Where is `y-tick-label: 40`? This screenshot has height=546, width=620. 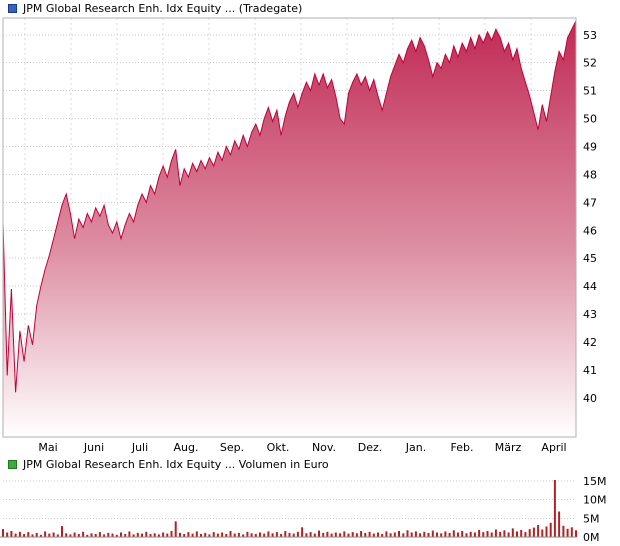
y-tick-label: 40 is located at coordinates (590, 398).